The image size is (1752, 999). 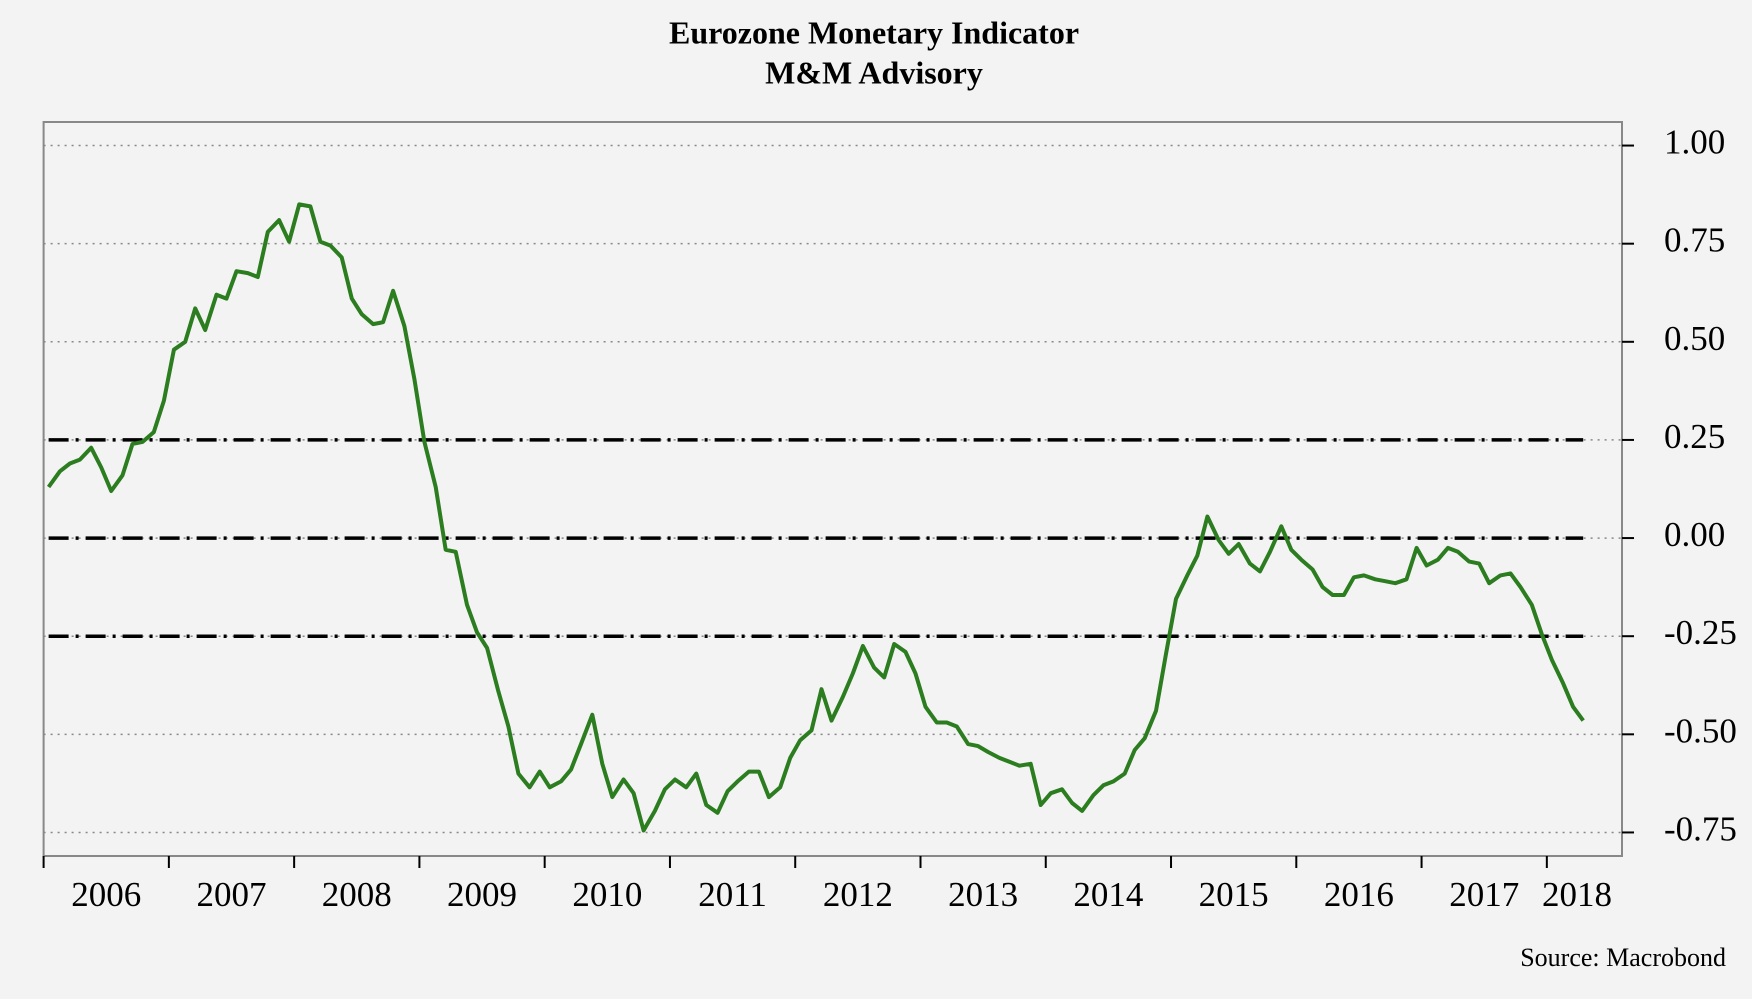 I want to click on y-tick-label: -0.75, so click(x=1700, y=828).